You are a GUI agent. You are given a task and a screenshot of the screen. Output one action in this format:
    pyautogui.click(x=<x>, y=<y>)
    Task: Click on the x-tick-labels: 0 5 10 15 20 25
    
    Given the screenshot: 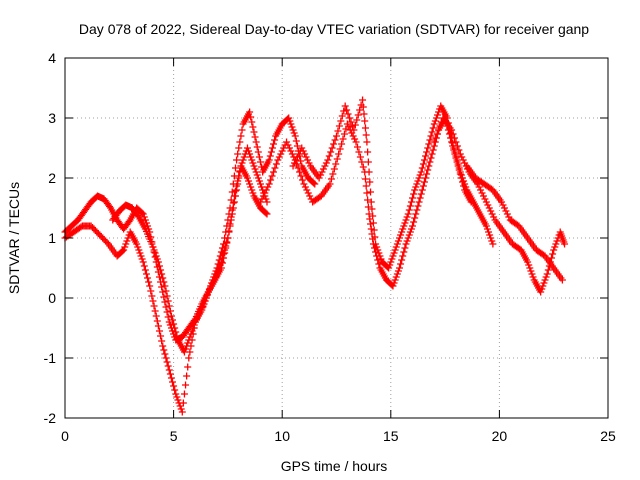 What is the action you would take?
    pyautogui.click(x=338, y=436)
    